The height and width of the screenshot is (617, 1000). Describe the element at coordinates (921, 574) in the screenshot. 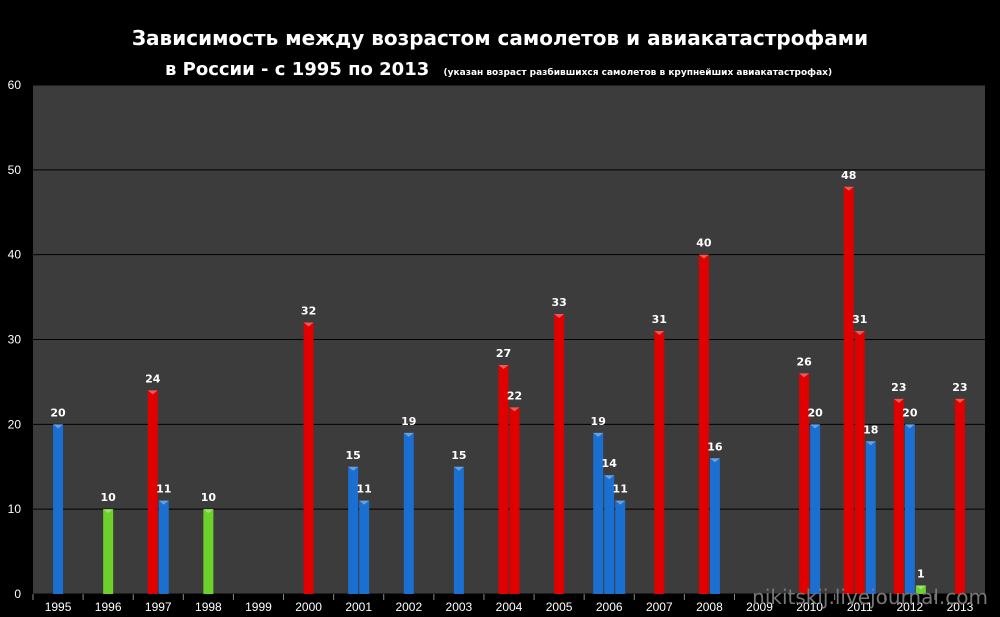

I see `data-label: 1` at that location.